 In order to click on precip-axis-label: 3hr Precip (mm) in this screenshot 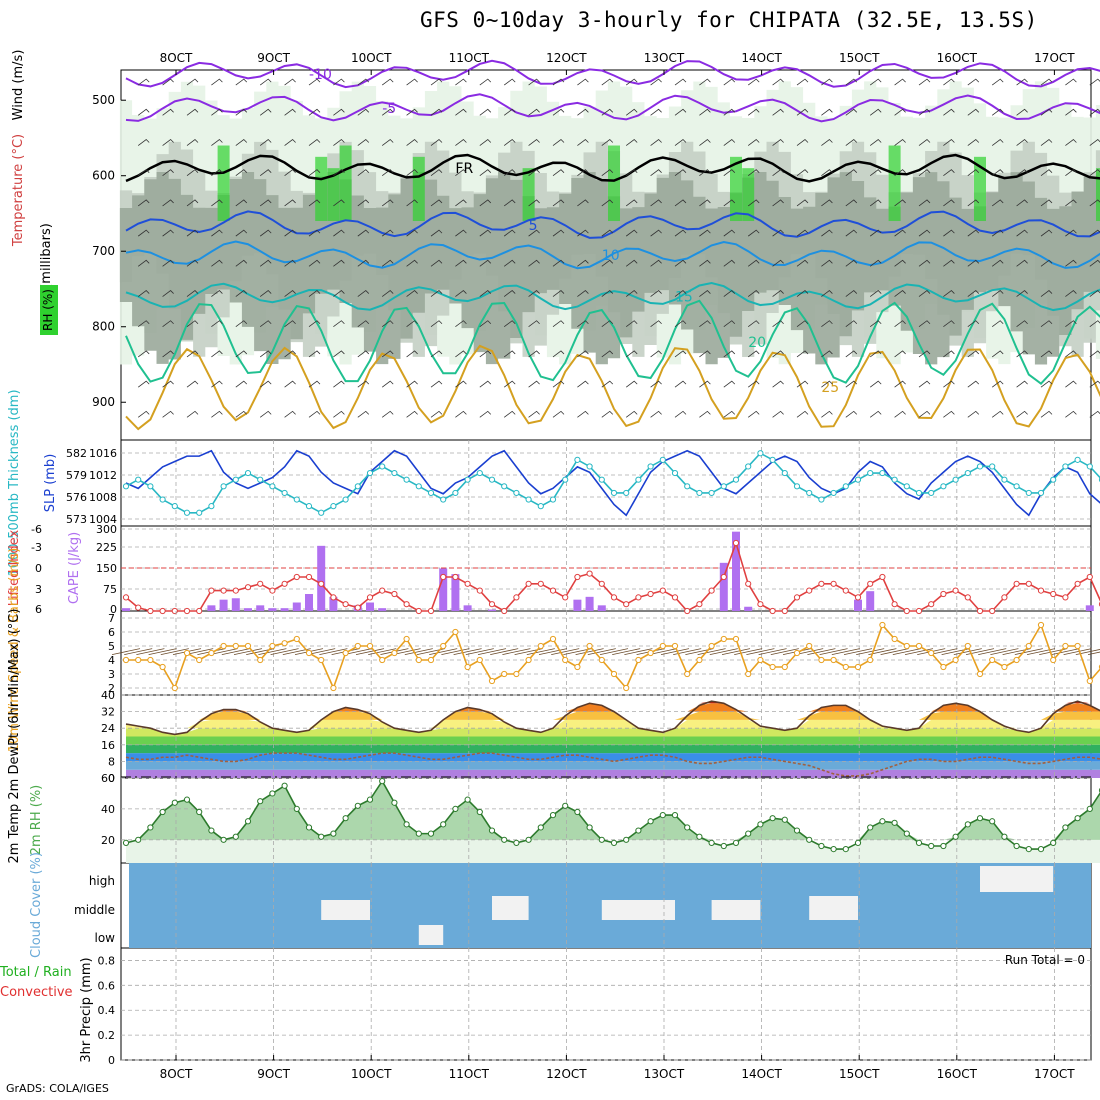, I will do `click(86, 1009)`.